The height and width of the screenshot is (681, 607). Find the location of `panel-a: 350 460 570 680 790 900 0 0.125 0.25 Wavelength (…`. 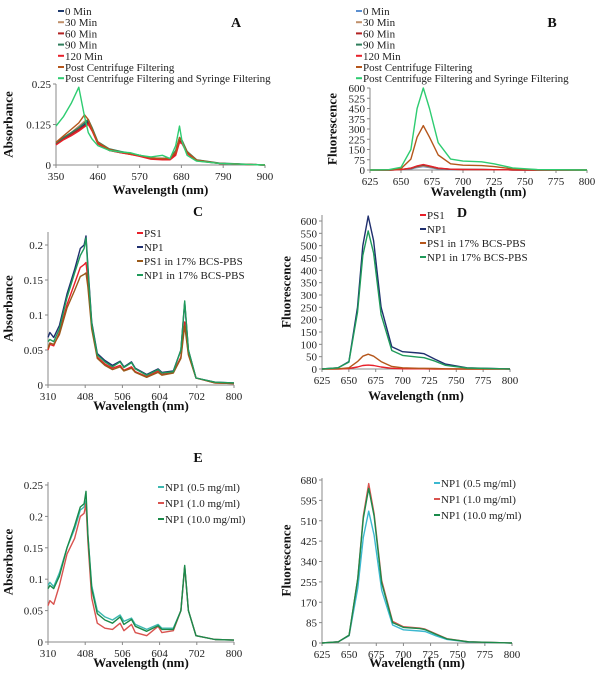

panel-a: 350 460 570 680 790 900 0 0.125 0.25 Wavelength (… is located at coordinates (137, 101).